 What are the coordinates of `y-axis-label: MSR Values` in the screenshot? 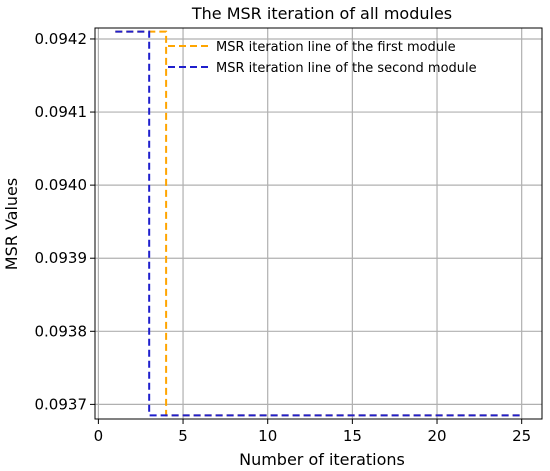 It's located at (11, 224).